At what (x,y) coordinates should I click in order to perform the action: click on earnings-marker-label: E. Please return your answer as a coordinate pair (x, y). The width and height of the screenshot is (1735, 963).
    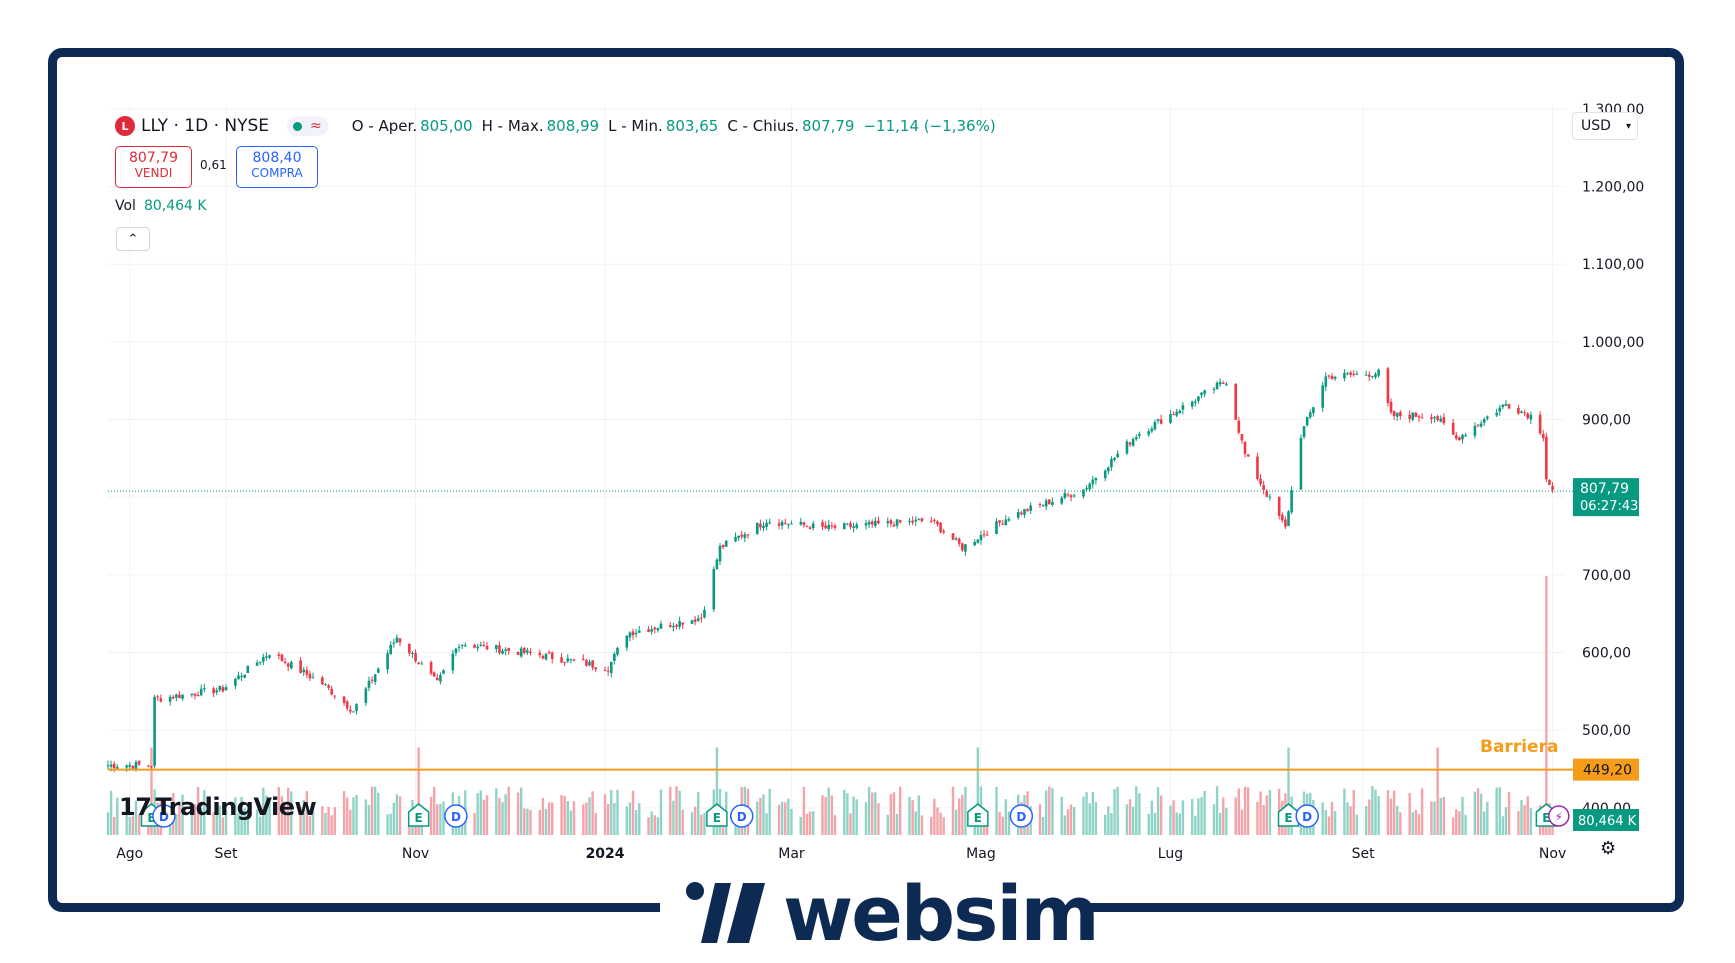
    Looking at the image, I should click on (151, 818).